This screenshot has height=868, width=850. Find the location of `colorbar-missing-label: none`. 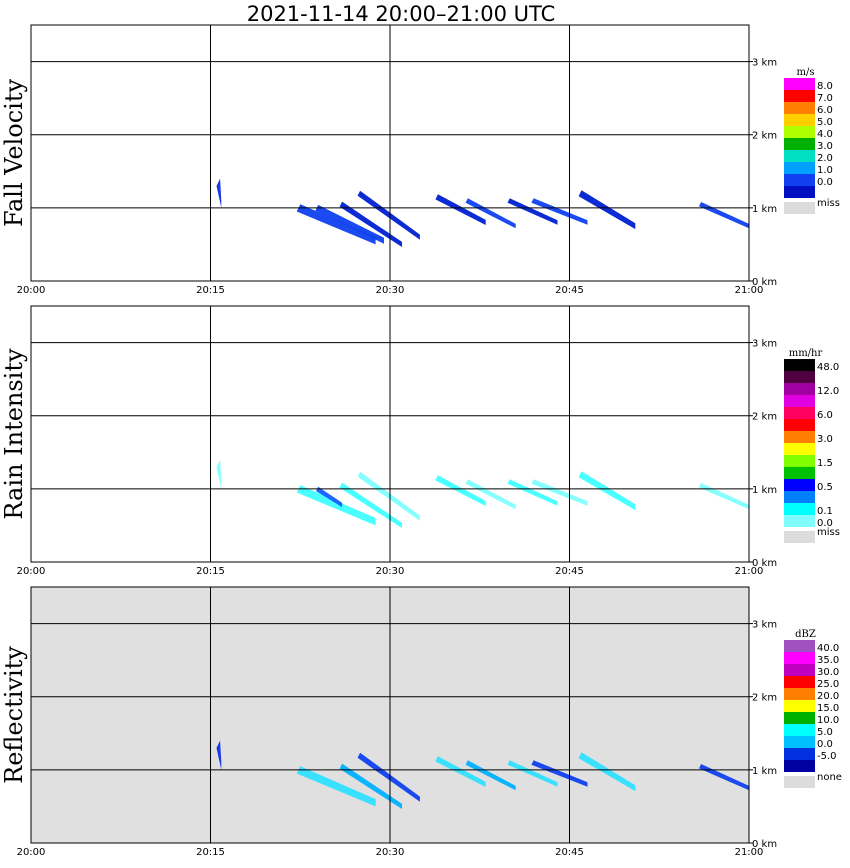

colorbar-missing-label: none is located at coordinates (829, 777).